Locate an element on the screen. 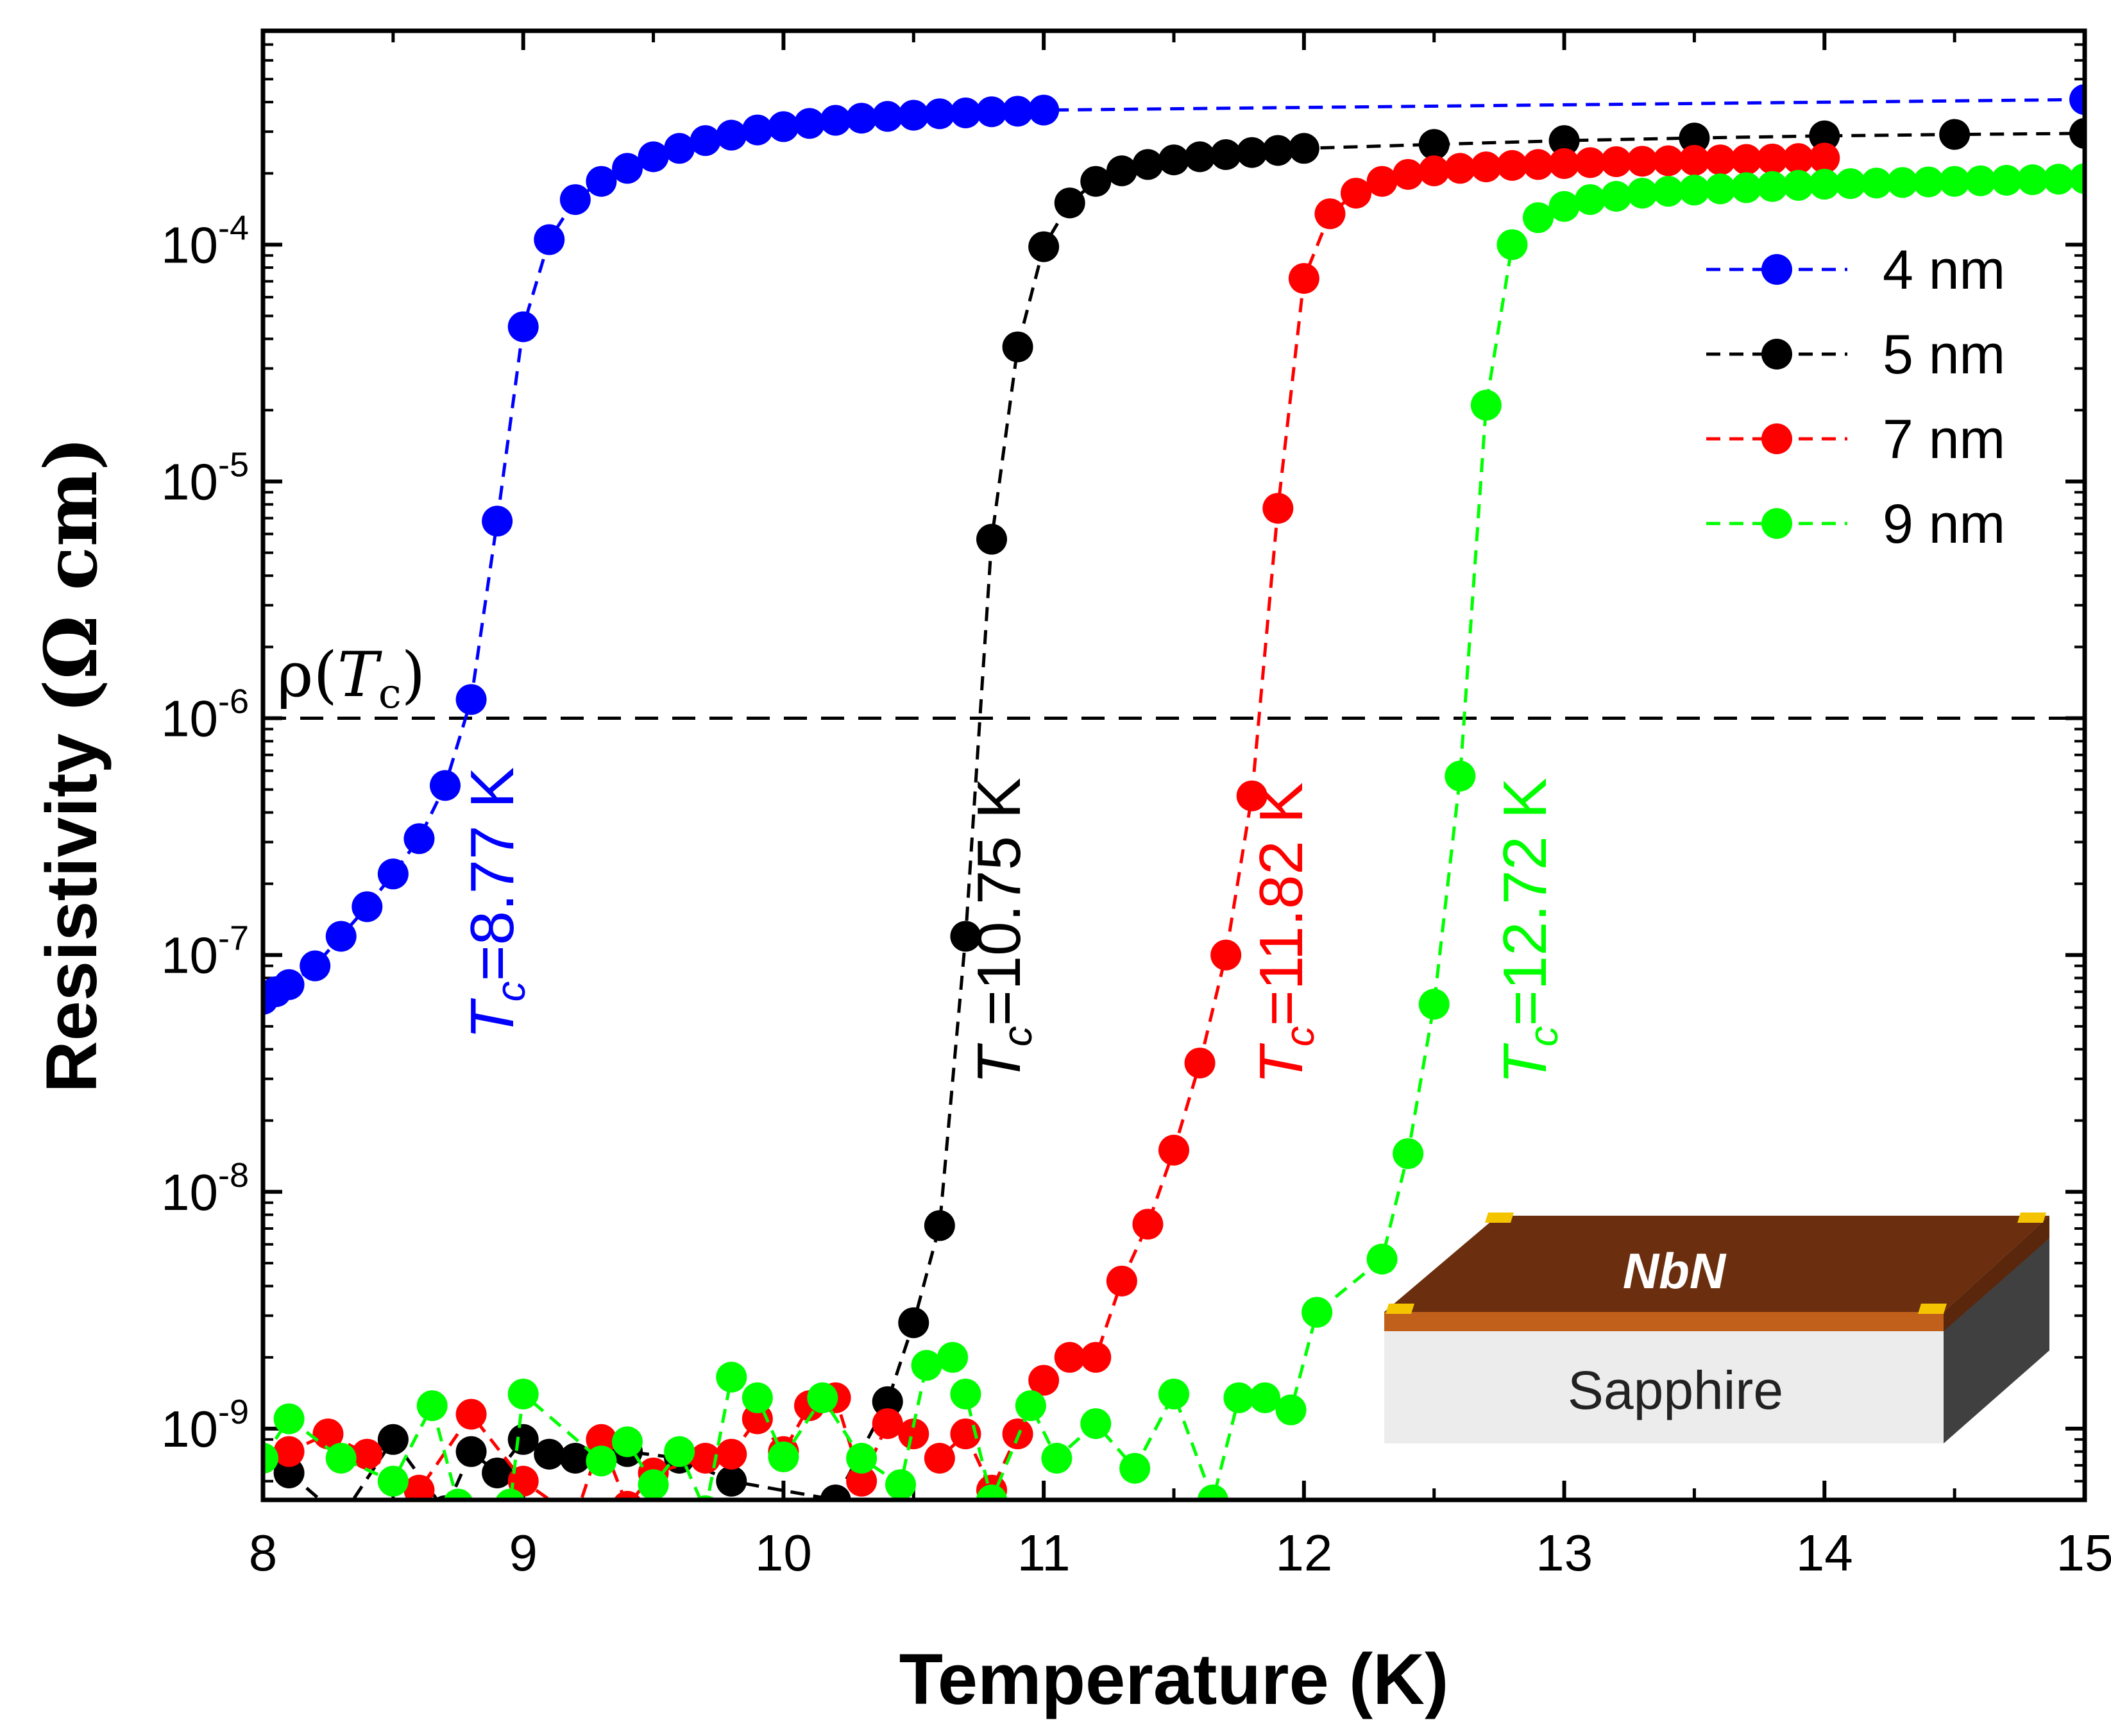 This screenshot has height=1736, width=2111. legend-item: 7 nm is located at coordinates (1855, 439).